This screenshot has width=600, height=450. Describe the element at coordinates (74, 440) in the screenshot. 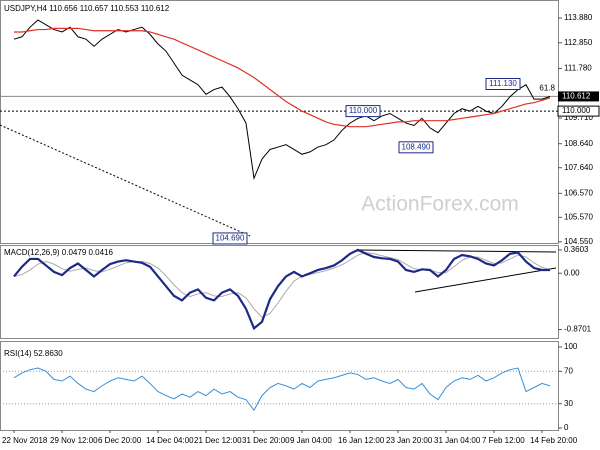

I see `x-tick-label: 29 Nov 12:00` at that location.